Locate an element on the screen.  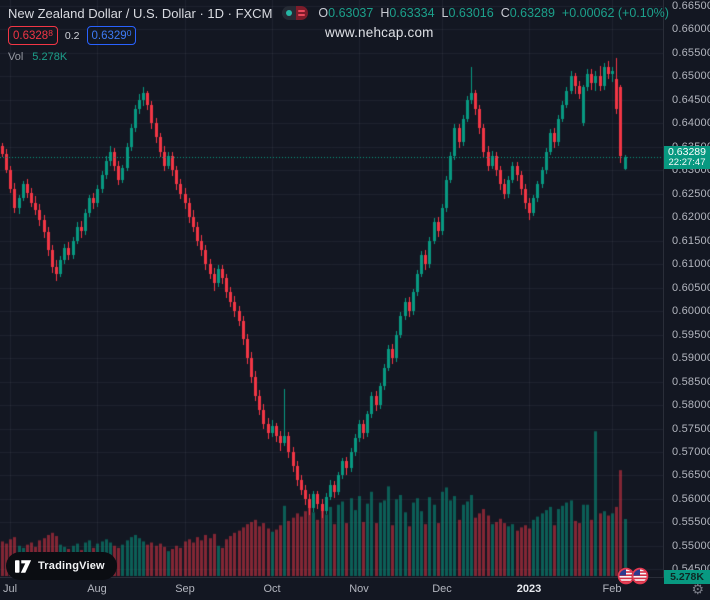
time-tick-label: Oct is located at coordinates (272, 589).